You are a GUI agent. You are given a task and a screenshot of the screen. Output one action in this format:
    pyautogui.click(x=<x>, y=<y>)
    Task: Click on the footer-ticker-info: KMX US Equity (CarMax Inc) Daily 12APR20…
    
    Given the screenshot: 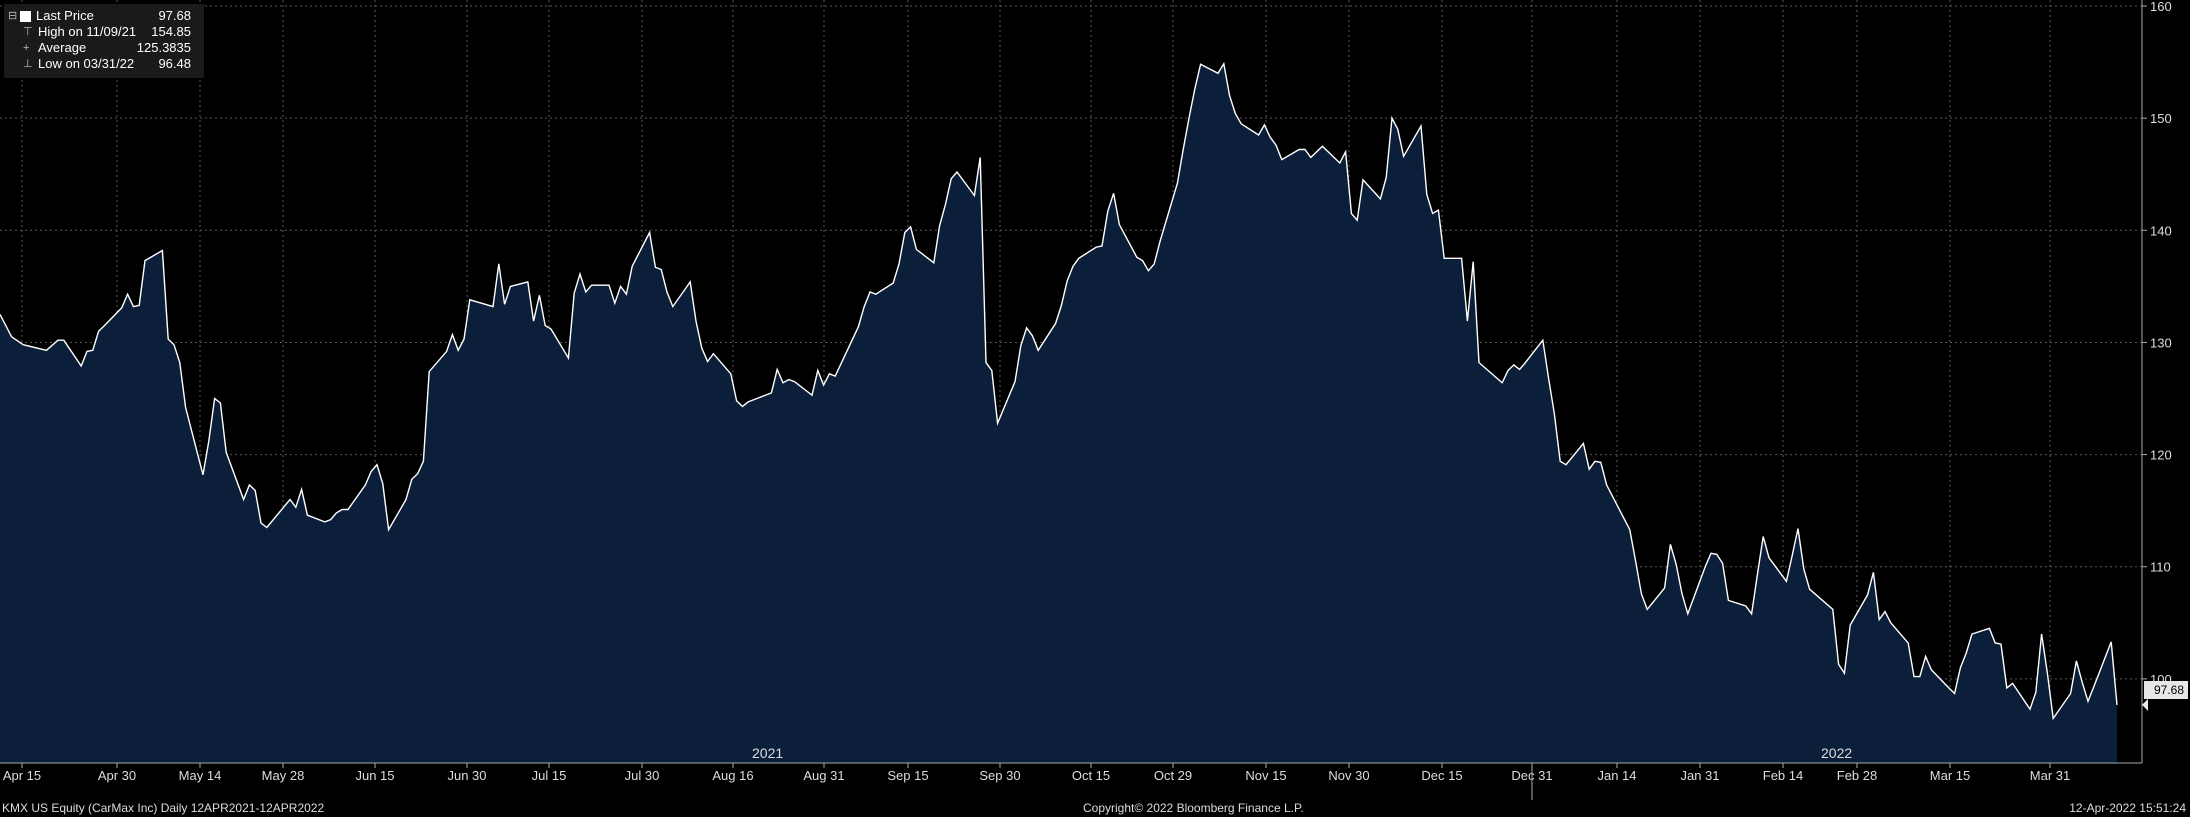 What is the action you would take?
    pyautogui.click(x=163, y=808)
    